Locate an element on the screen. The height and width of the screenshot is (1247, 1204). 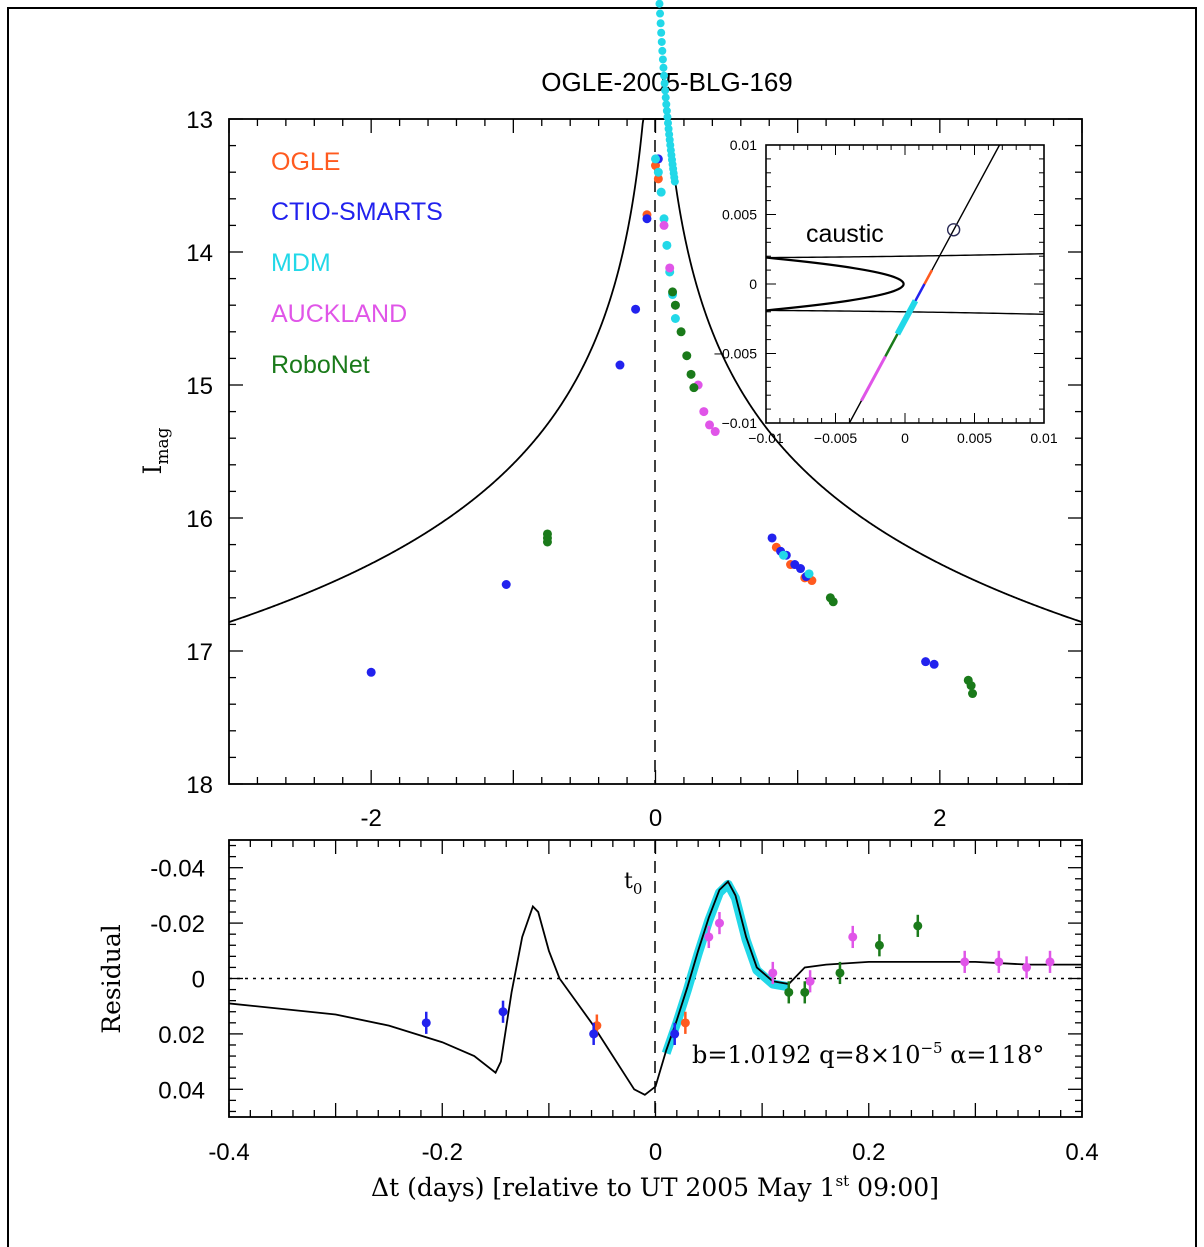
legend: OGLE CTIO-SMARTS MDM AUCKLAND RoboNet is located at coordinates (357, 263).